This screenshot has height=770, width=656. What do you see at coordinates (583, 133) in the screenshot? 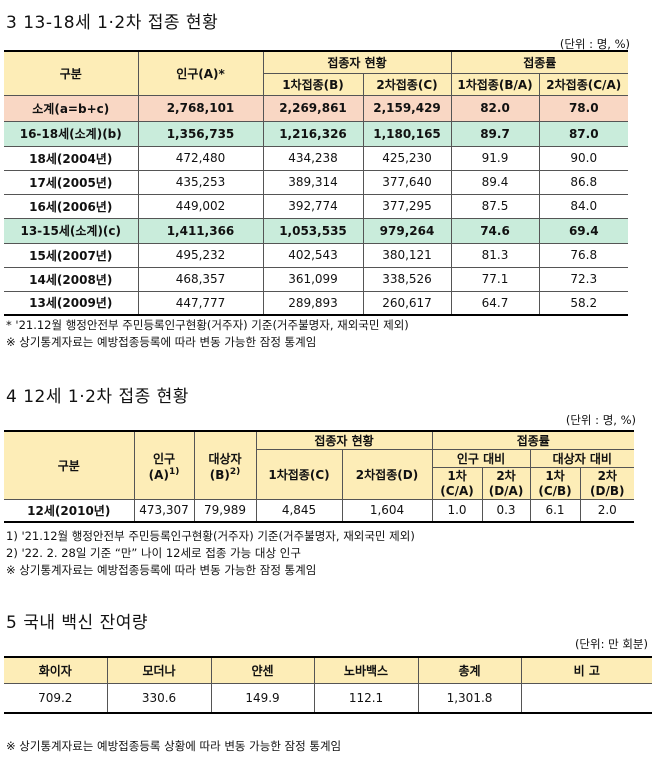
I see `rate-second-cell: 87.0` at bounding box center [583, 133].